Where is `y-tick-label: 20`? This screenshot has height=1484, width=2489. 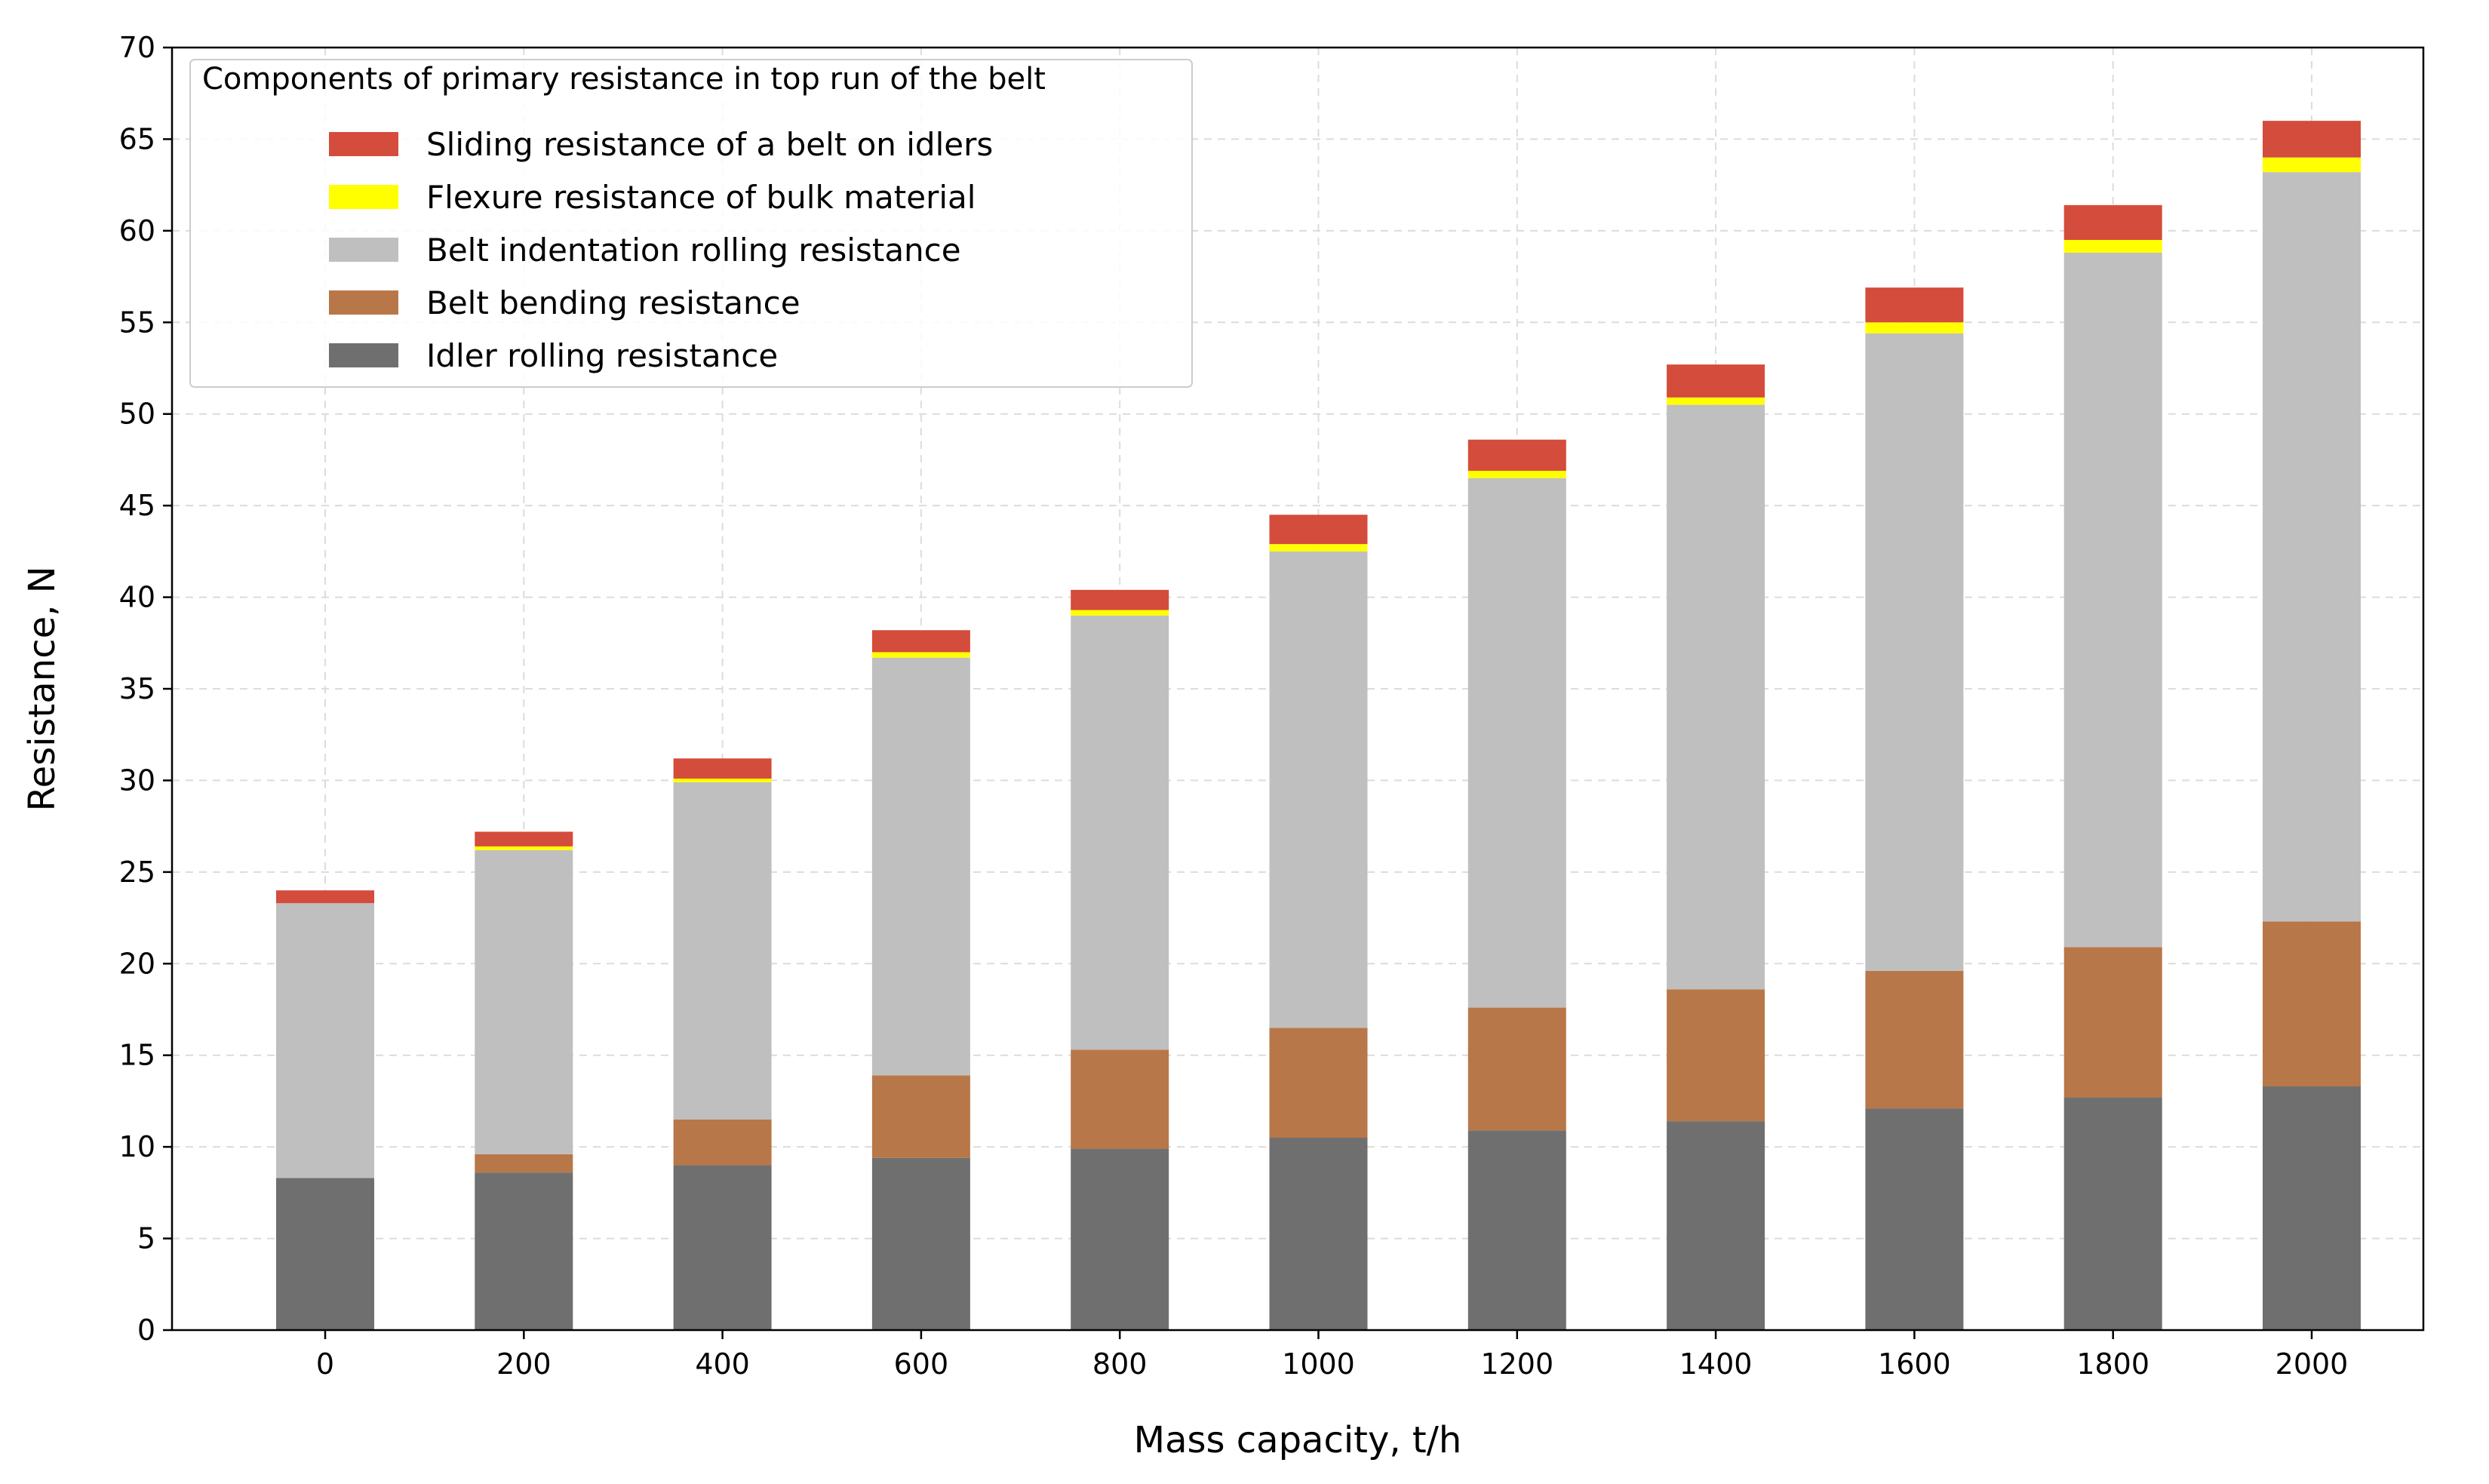 y-tick-label: 20 is located at coordinates (137, 963).